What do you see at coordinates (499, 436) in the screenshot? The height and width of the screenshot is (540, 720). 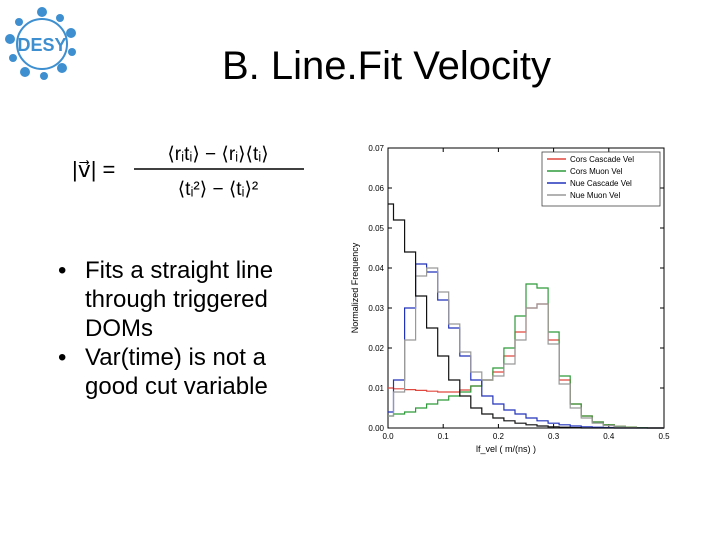 I see `x-tick-label: 0.2` at bounding box center [499, 436].